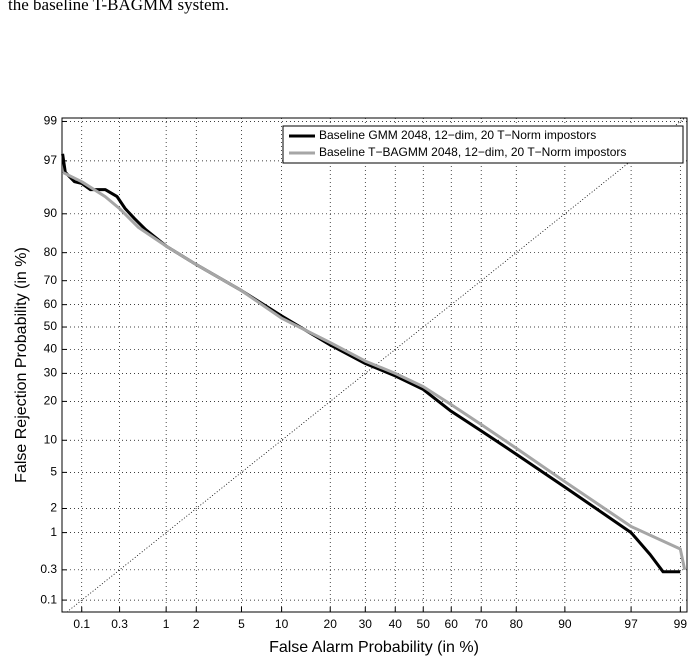 The width and height of the screenshot is (699, 662). What do you see at coordinates (51, 349) in the screenshot?
I see `y-tick-label: 40` at bounding box center [51, 349].